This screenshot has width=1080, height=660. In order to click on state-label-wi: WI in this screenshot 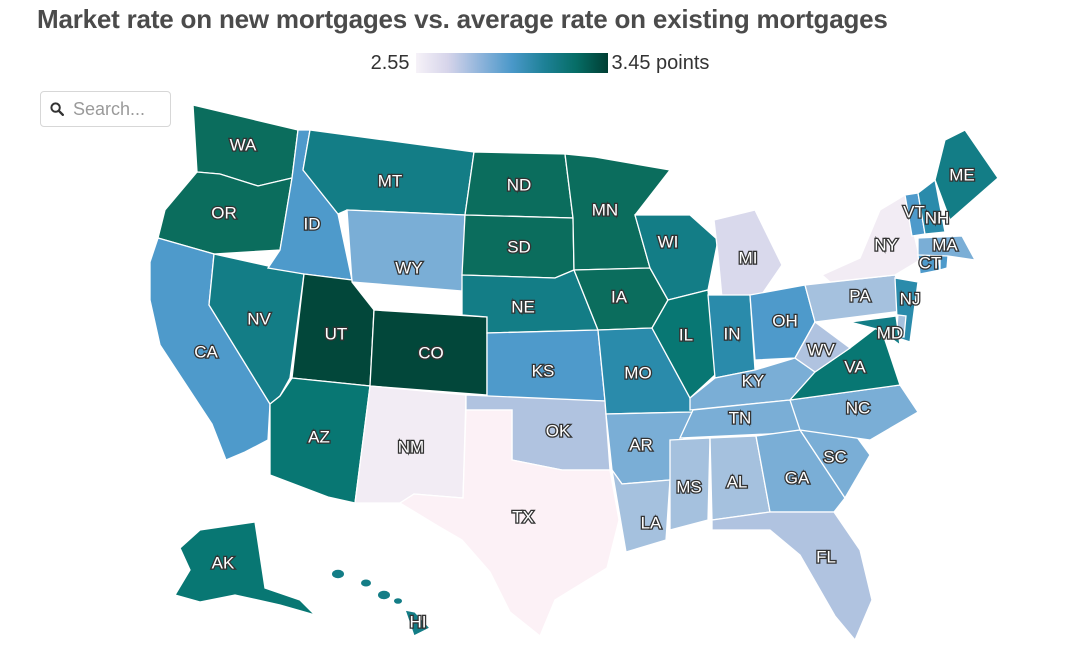, I will do `click(668, 242)`.